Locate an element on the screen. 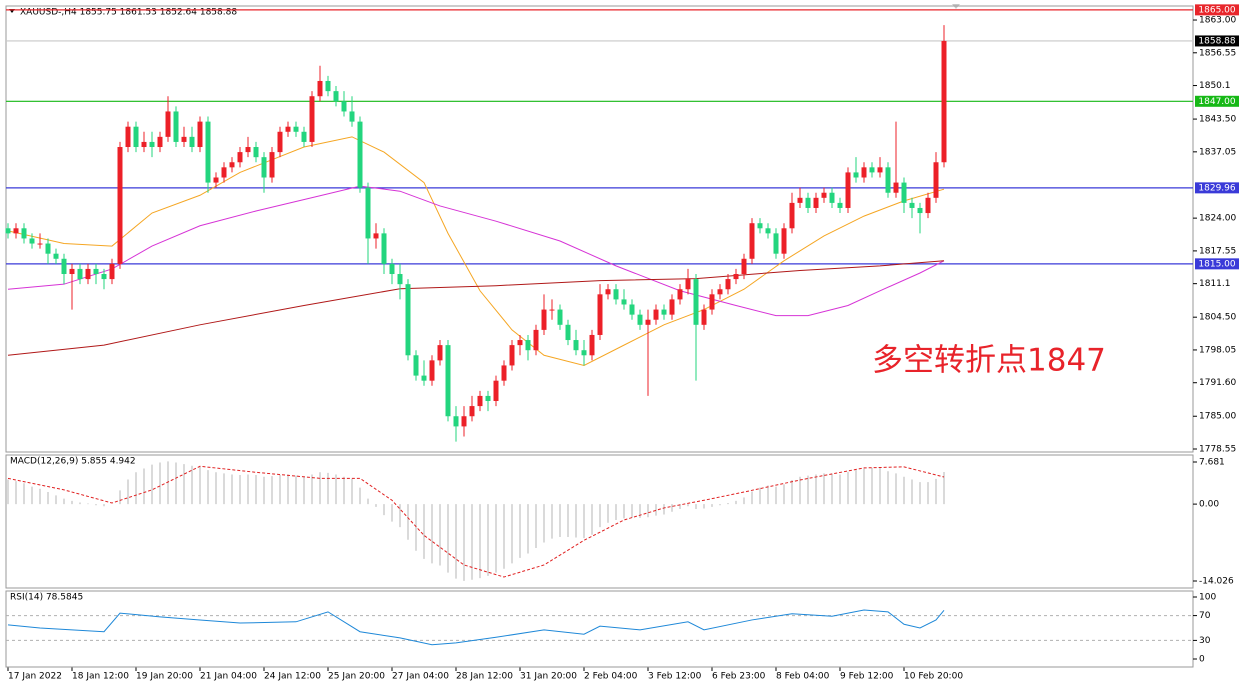 The image size is (1241, 689). level-label: 1815.00 is located at coordinates (1216, 264).